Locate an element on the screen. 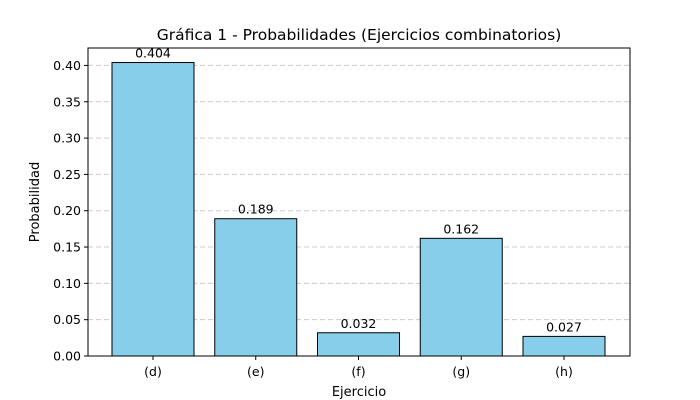 The image size is (700, 400). y-tick-label: 0.15 is located at coordinates (67, 247).